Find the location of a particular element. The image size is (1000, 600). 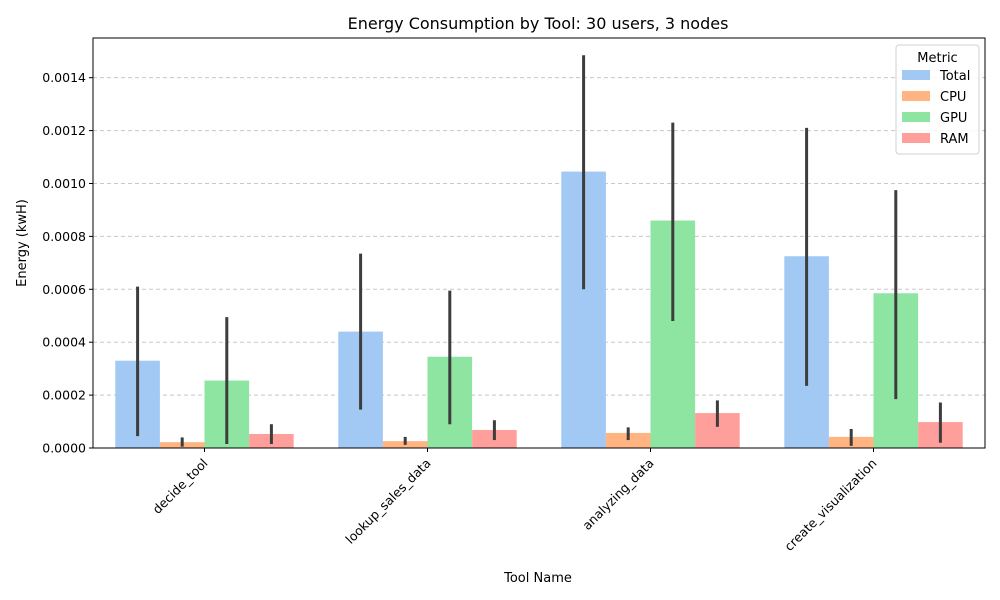

bar-cpu-analyzing_data is located at coordinates (628, 440).